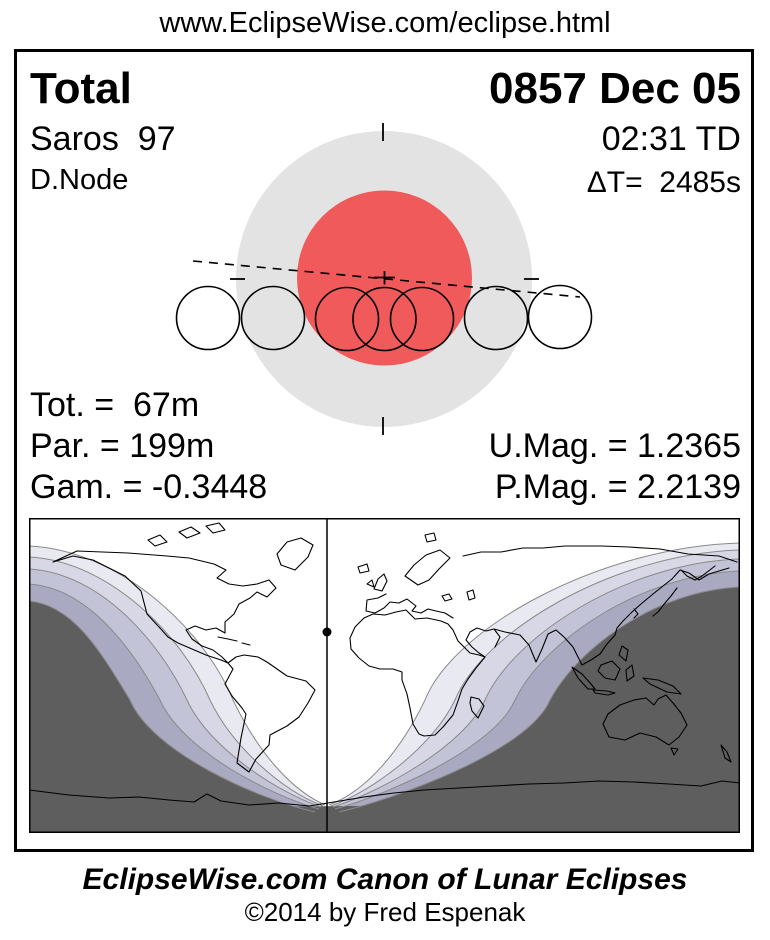 The image size is (770, 940). I want to click on canon-title: EclipseWise.com Canon of Lunar Eclipses, so click(385, 879).